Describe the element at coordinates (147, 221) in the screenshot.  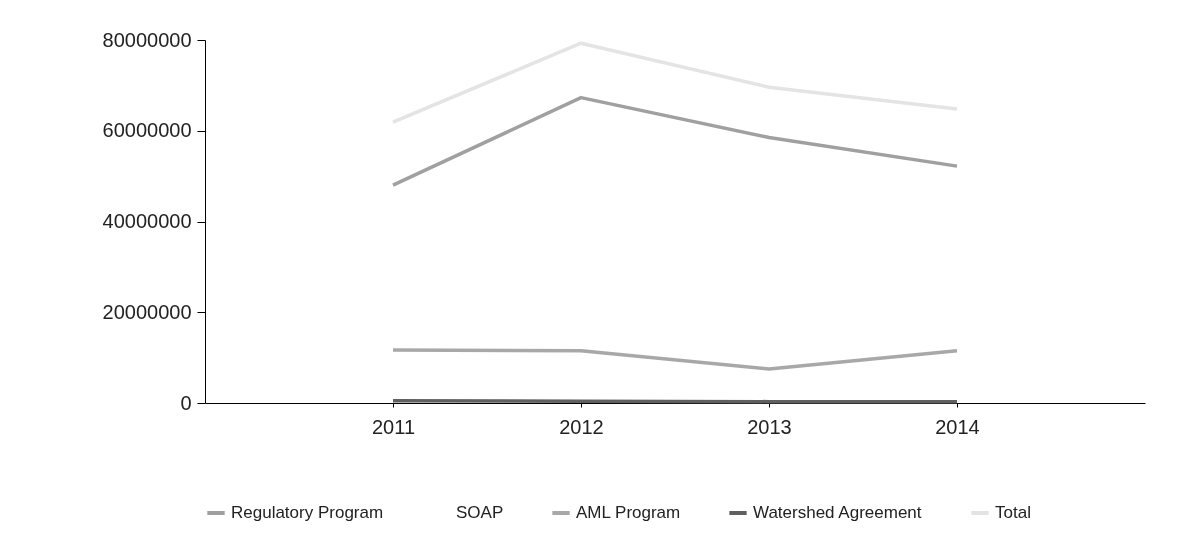
I see `y-tick-label: 40000000` at that location.